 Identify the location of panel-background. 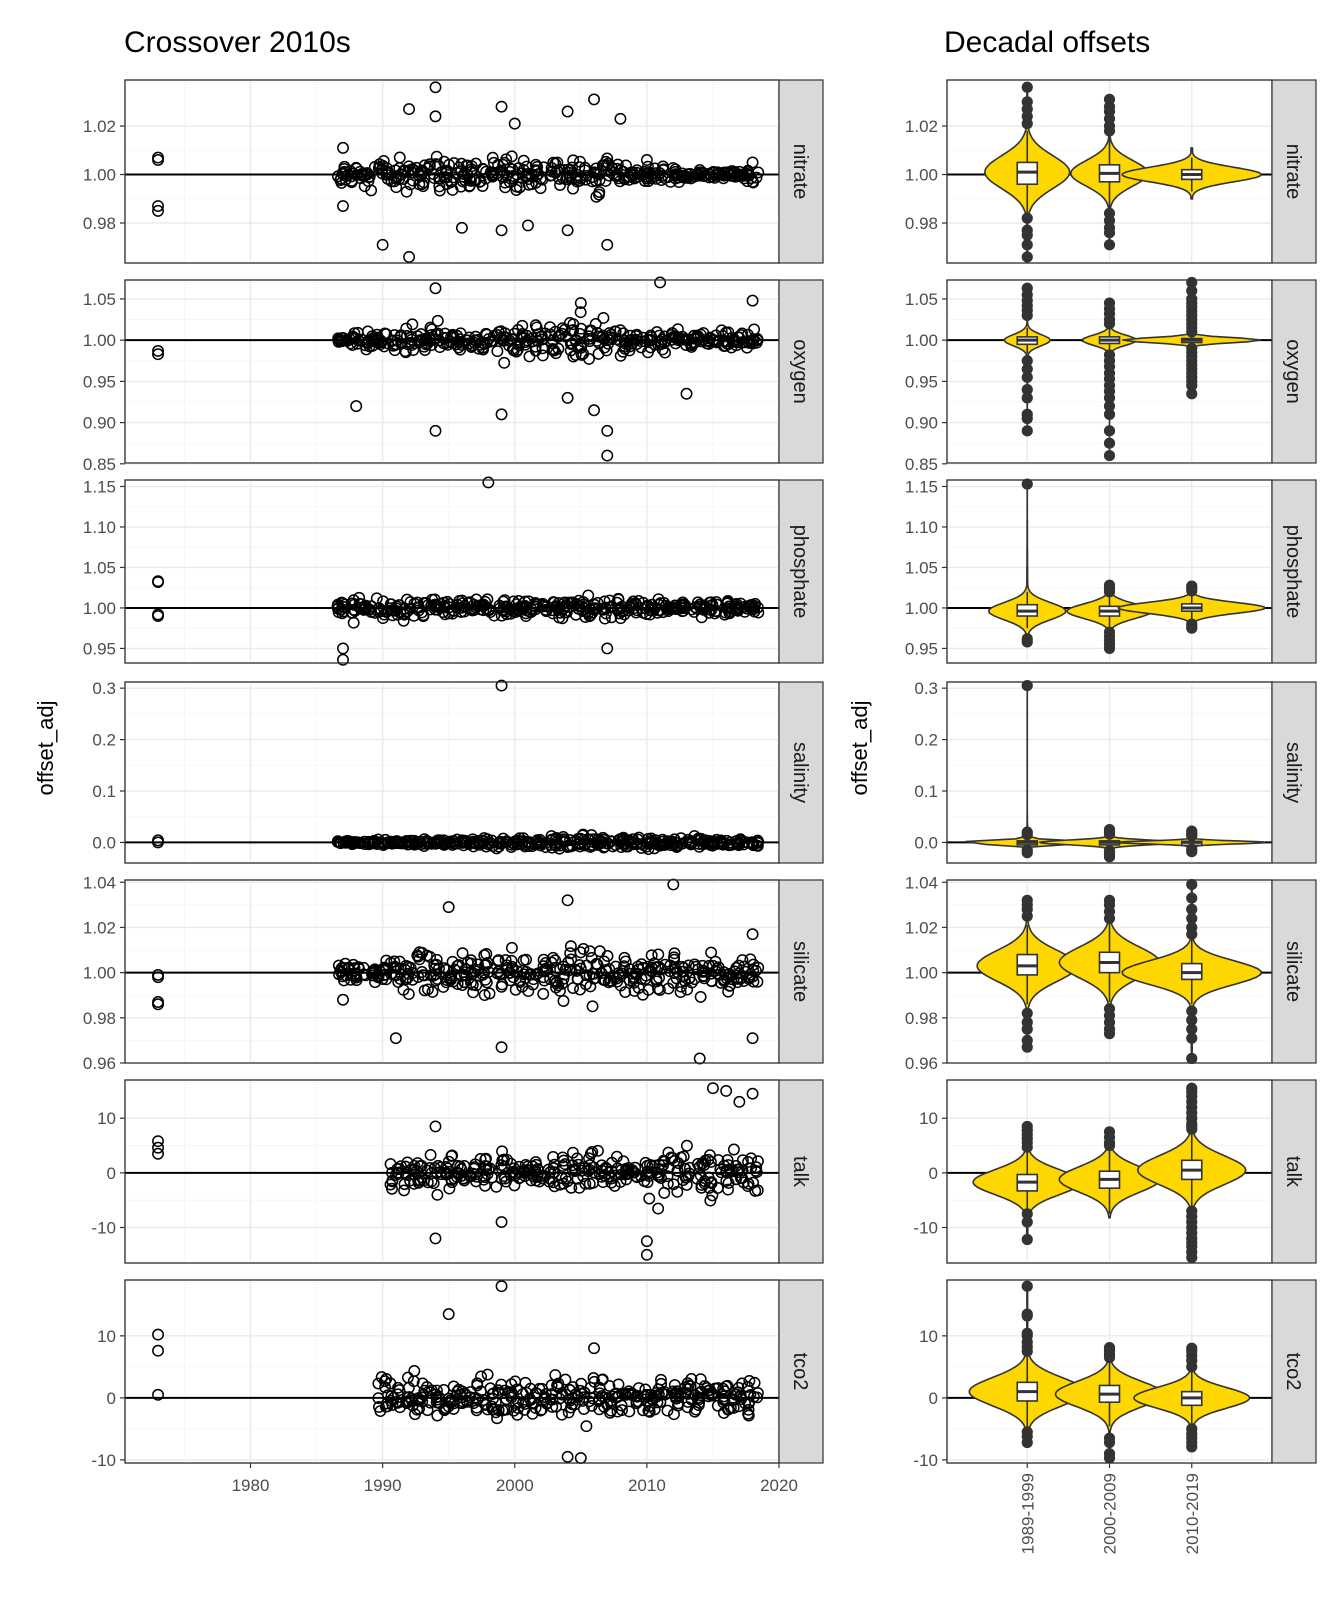
(452, 1371).